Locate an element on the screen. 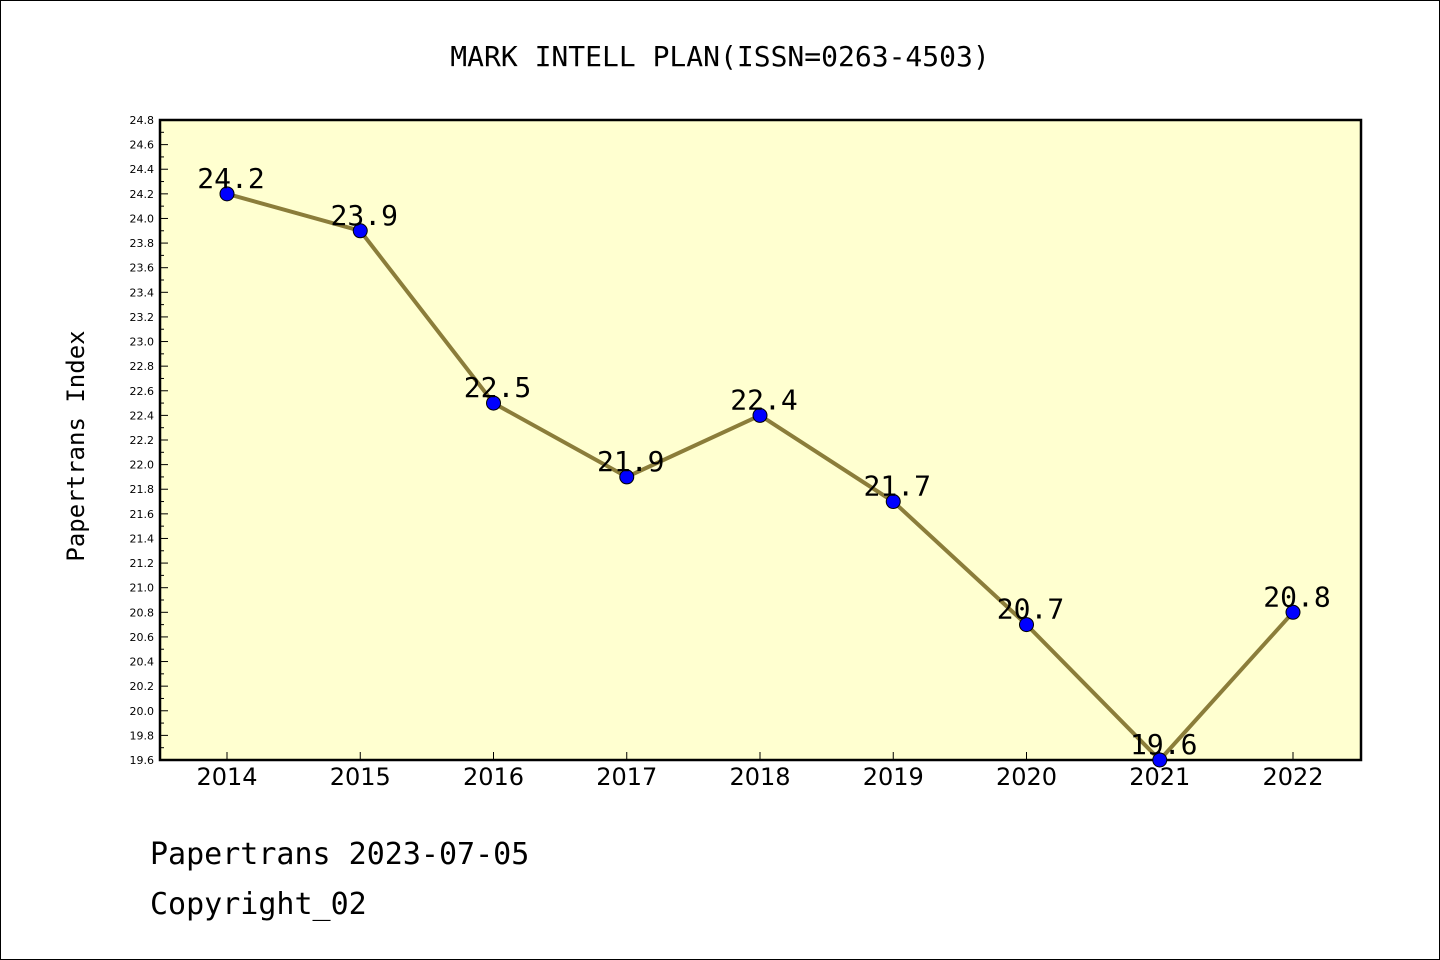  y-tick-label: 23.4 is located at coordinates (142, 292).